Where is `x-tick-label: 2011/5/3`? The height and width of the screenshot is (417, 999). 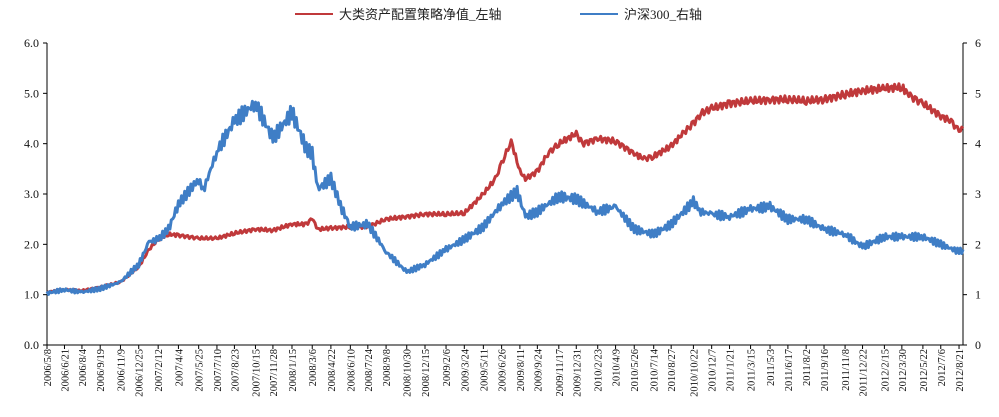 x-tick-label: 2011/5/3 is located at coordinates (771, 367).